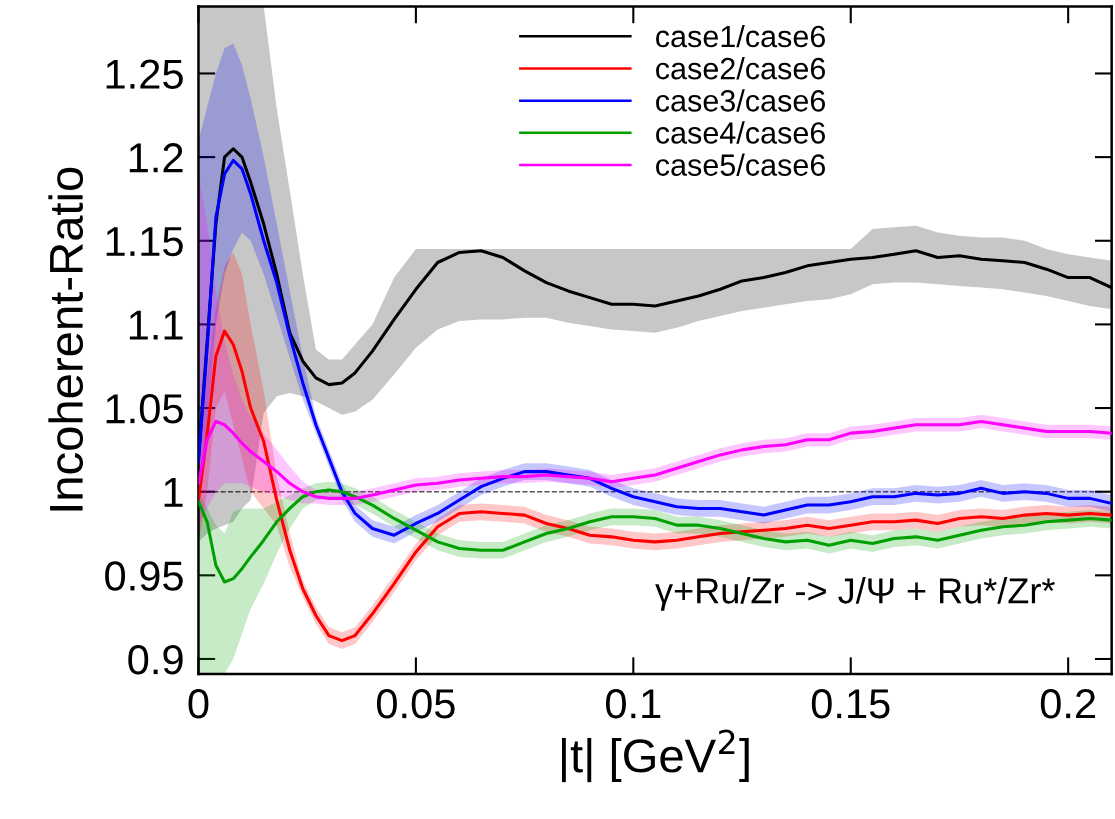 This screenshot has height=819, width=1115. What do you see at coordinates (66, 339) in the screenshot?
I see `y-axis-title: Incoherent-Ratio` at bounding box center [66, 339].